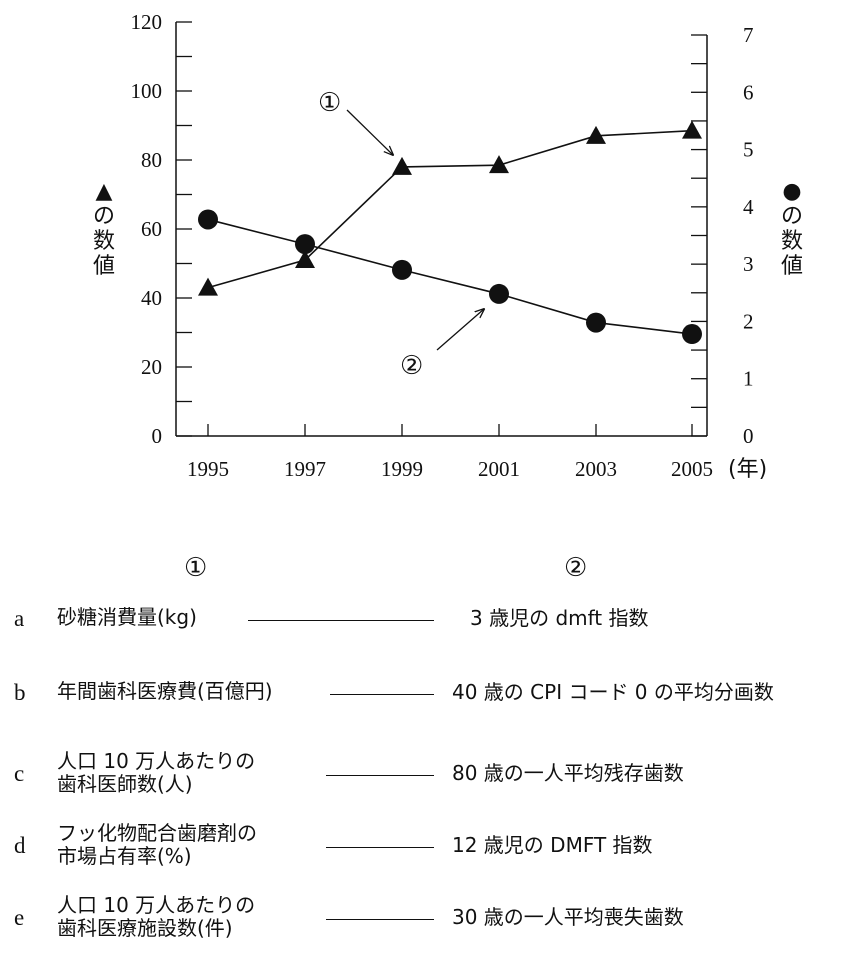 Image resolution: width=855 pixels, height=956 pixels. I want to click on choice-left-item: 砂糖消費量(kg), so click(127, 617).